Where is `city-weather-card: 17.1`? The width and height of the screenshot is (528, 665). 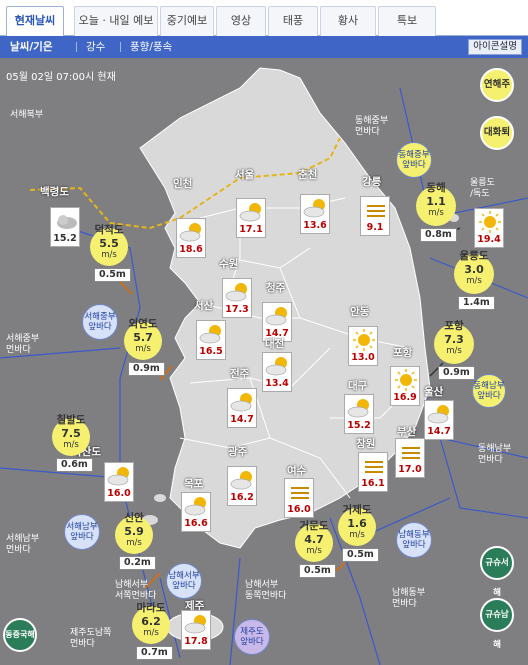 city-weather-card: 17.1 is located at coordinates (251, 218).